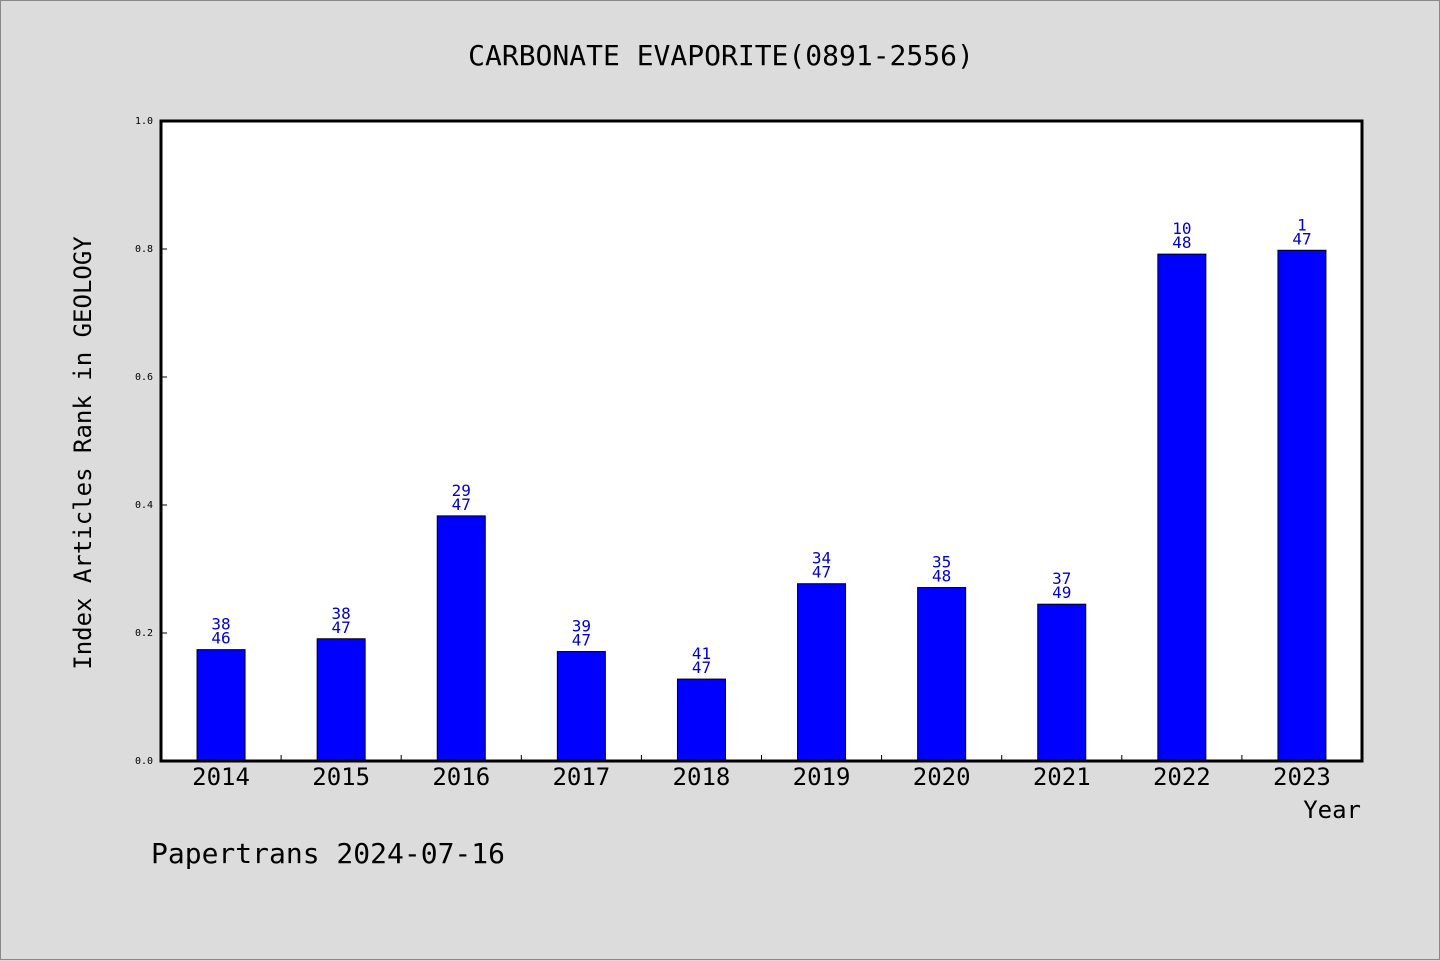 The width and height of the screenshot is (1440, 961). What do you see at coordinates (941, 562) in the screenshot?
I see `bar-rank-label: 35` at bounding box center [941, 562].